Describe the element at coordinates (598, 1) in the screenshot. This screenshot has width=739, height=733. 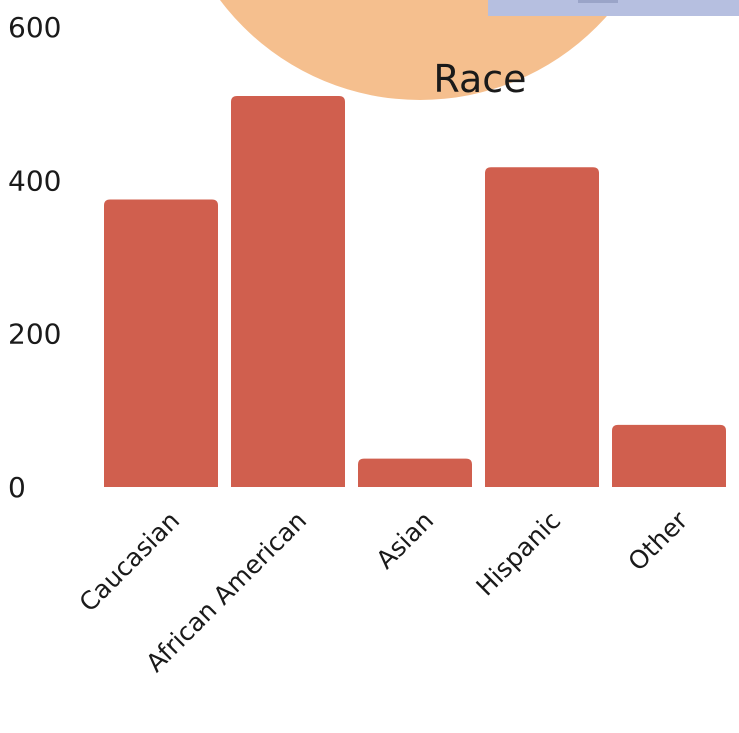
I see `corner-box-inner-decoration` at that location.